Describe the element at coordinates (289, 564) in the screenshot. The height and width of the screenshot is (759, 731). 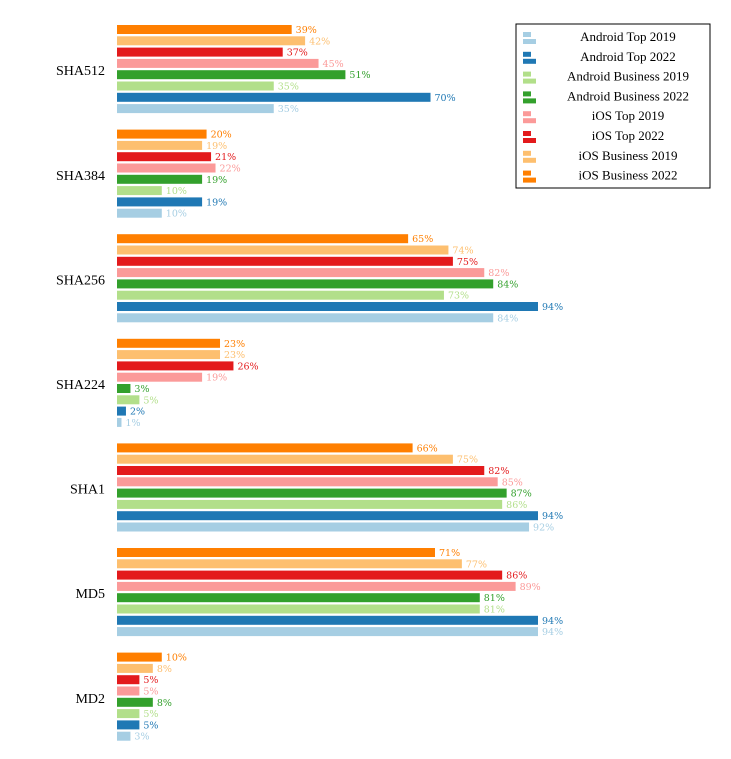
I see `bar-md5-ios-business-2019` at that location.